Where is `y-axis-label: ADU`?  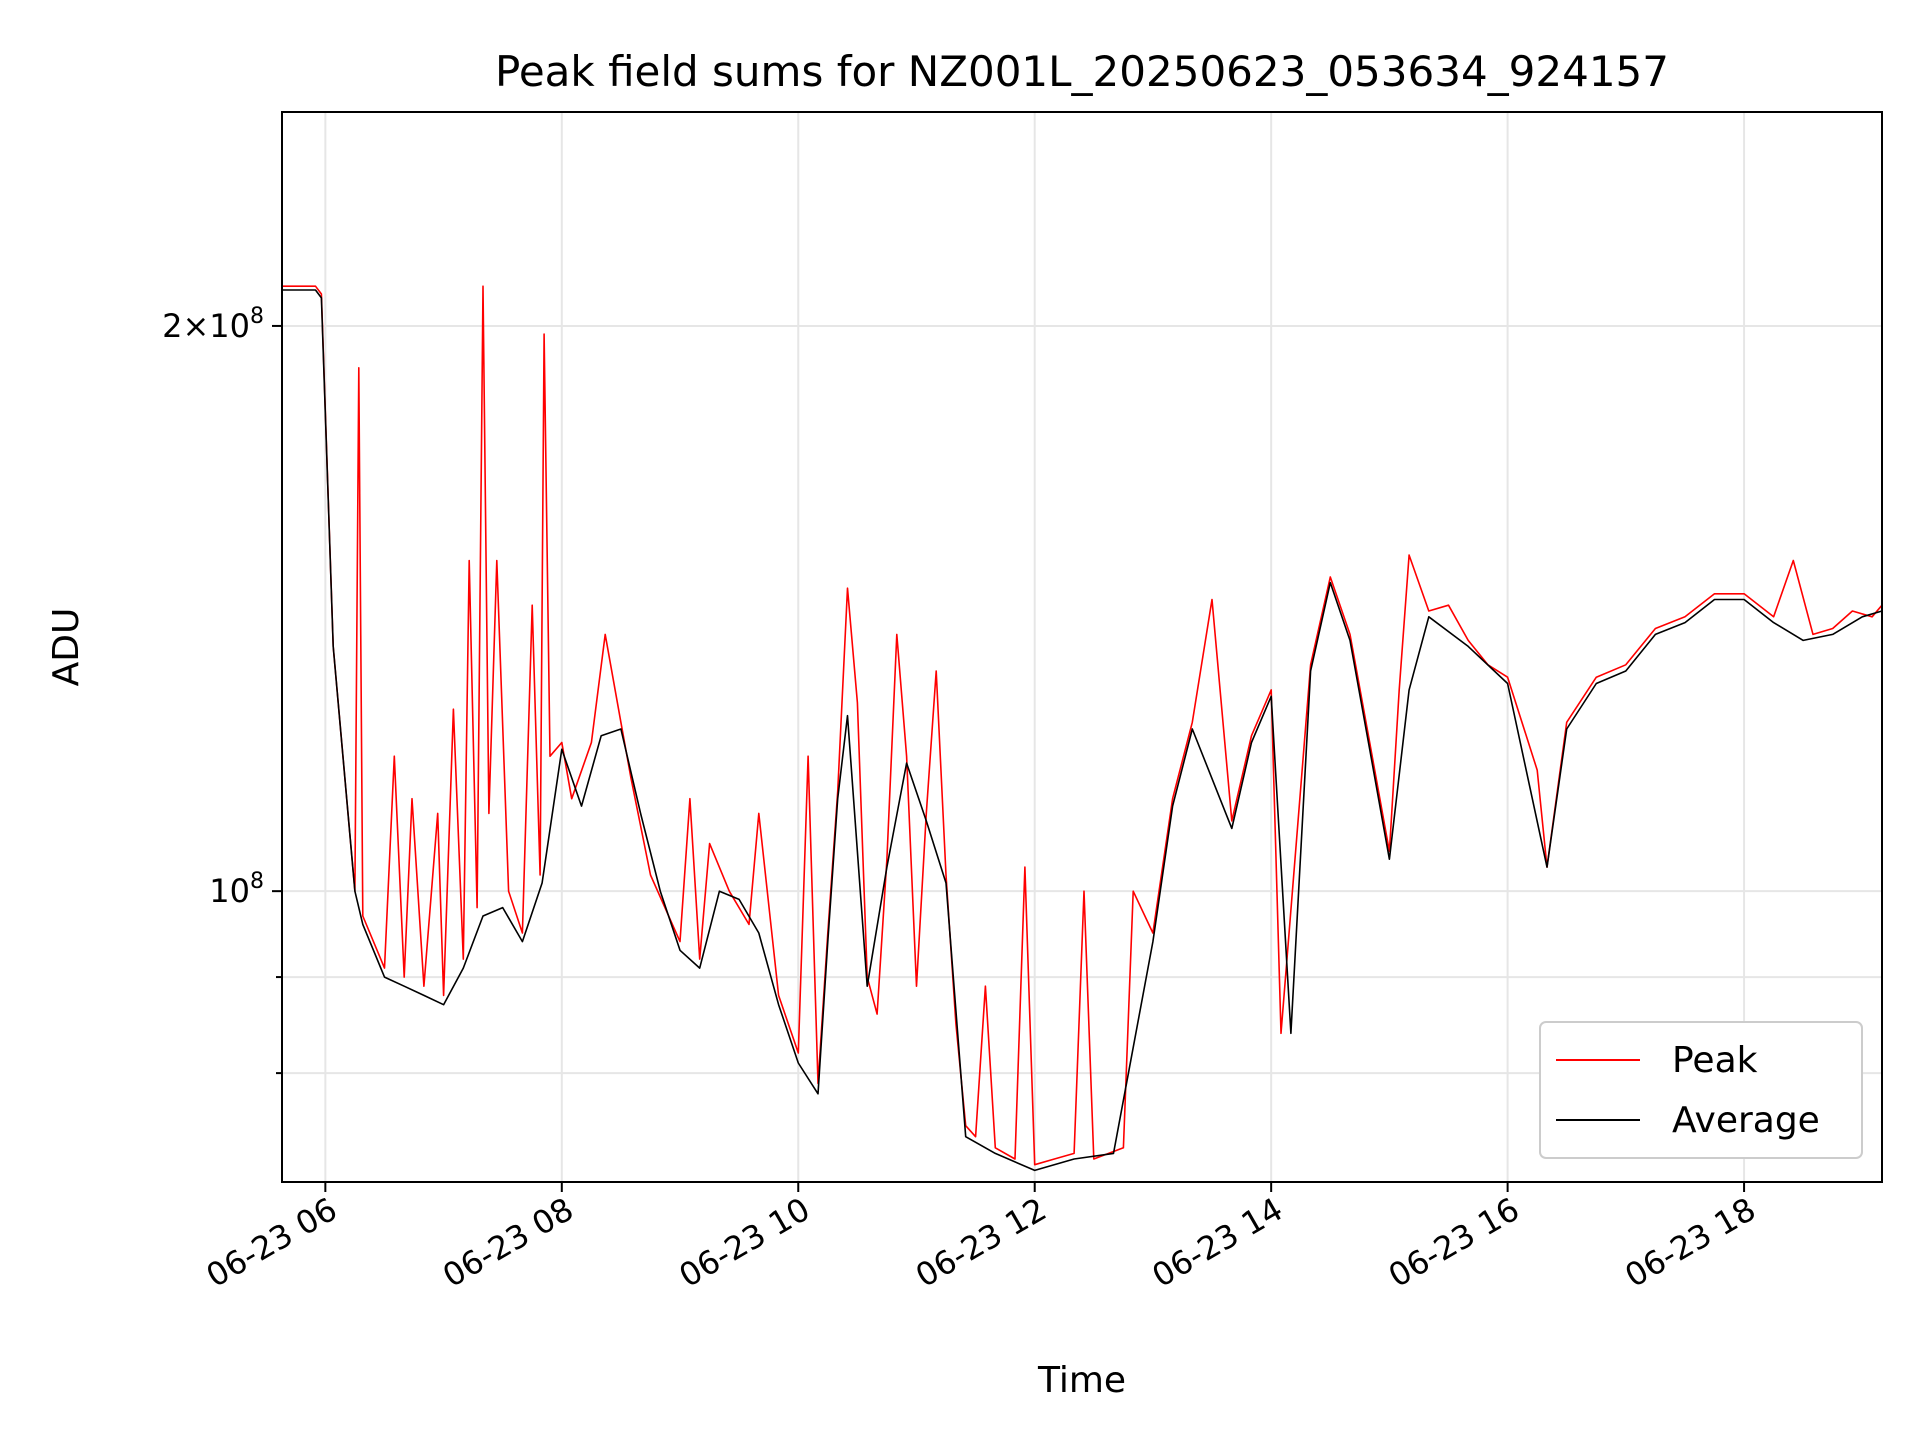
y-axis-label: ADU is located at coordinates (66, 647).